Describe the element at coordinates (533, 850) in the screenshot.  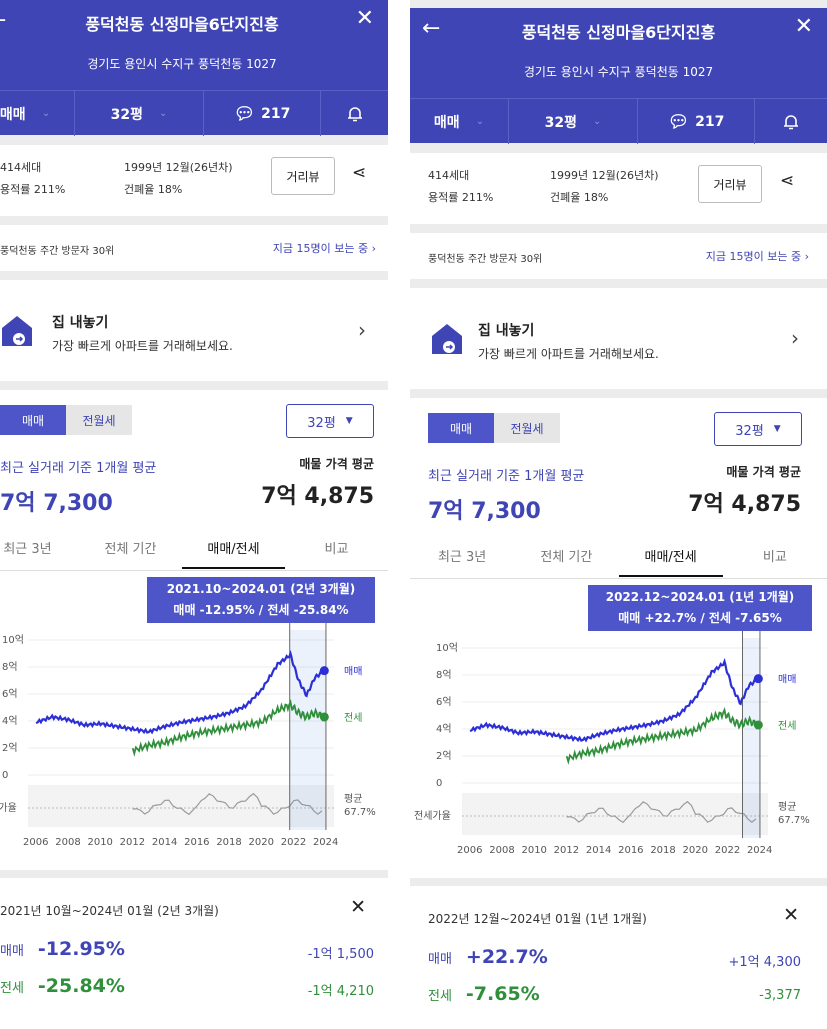
I see `x-tick-label: 2010` at that location.